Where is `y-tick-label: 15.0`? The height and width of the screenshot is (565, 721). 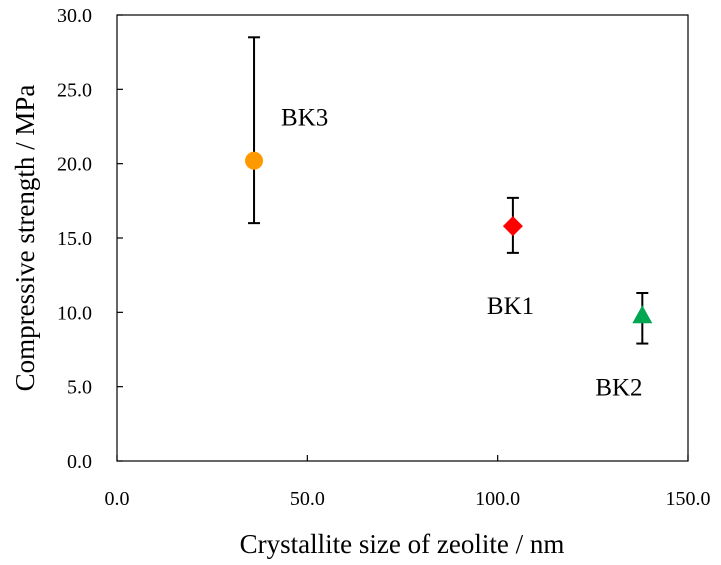
y-tick-label: 15.0 is located at coordinates (74, 239).